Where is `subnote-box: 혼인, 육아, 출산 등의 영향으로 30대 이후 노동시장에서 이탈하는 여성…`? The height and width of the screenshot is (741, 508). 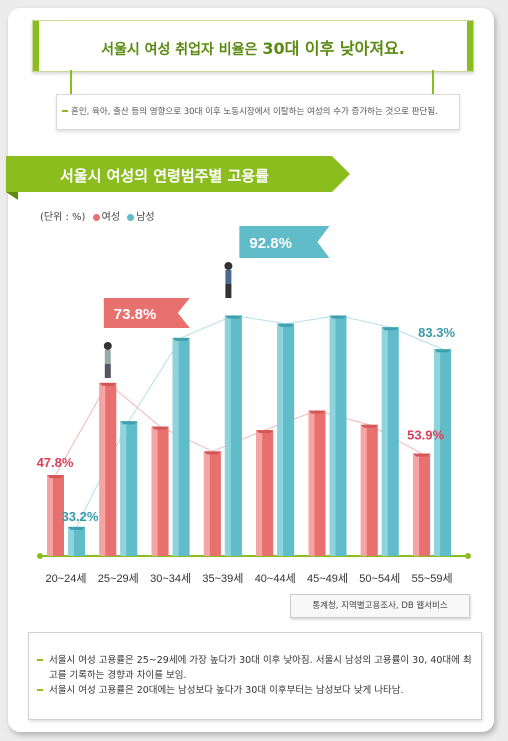 subnote-box: 혼인, 육아, 출산 등의 영향으로 30대 이후 노동시장에서 이탈하는 여성… is located at coordinates (258, 112).